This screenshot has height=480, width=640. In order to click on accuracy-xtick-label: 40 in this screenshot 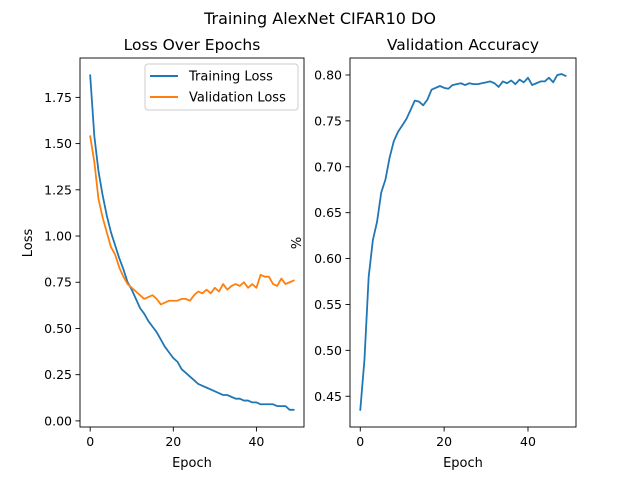, I will do `click(528, 441)`.